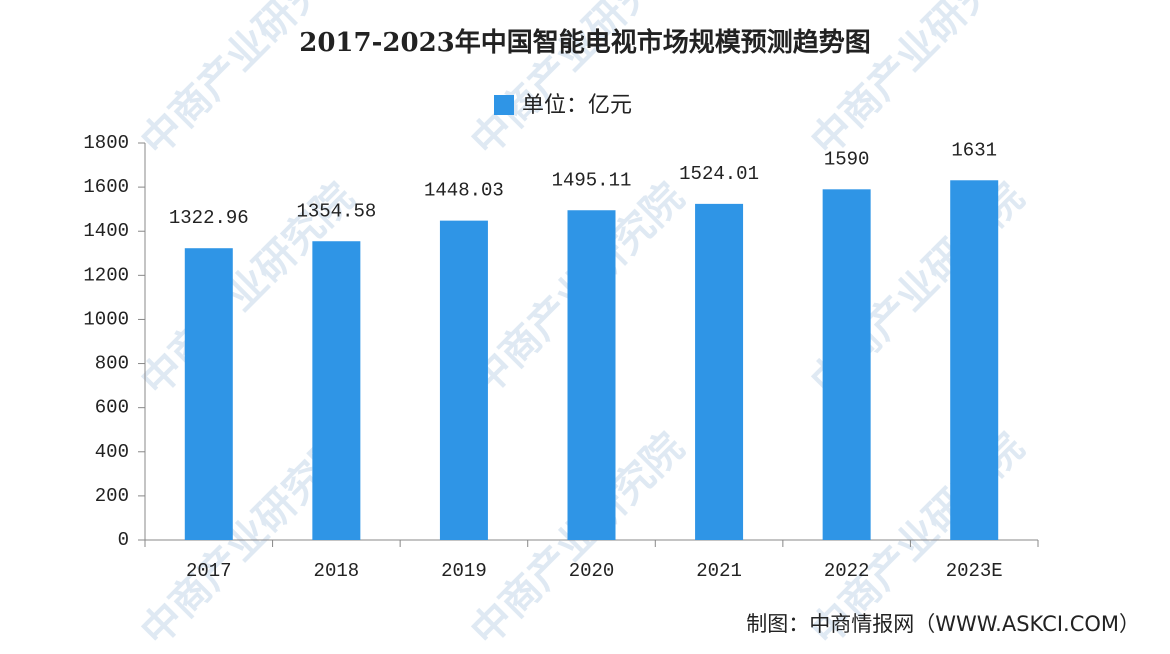 This screenshot has height=654, width=1170. What do you see at coordinates (337, 571) in the screenshot?
I see `x-tick-label: 2018` at bounding box center [337, 571].